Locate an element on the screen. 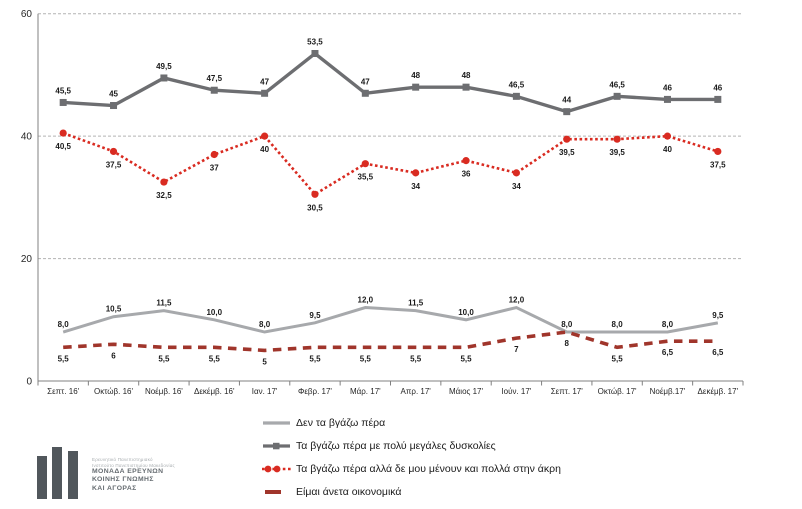 This screenshot has height=509, width=802. data-label: 6 is located at coordinates (113, 355).